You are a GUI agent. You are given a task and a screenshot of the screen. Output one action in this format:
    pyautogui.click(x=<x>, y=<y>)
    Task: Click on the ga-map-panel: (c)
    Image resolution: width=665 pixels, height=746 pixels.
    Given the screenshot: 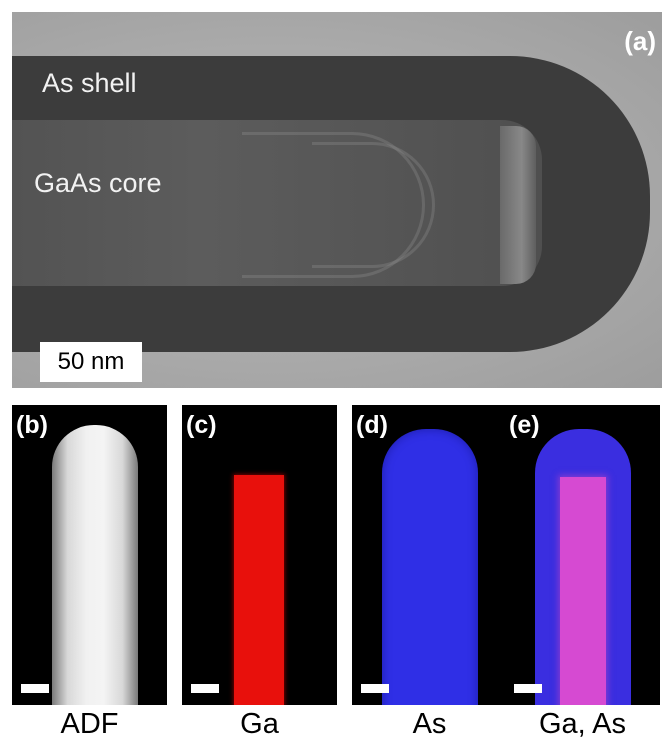 What is the action you would take?
    pyautogui.click(x=259, y=555)
    